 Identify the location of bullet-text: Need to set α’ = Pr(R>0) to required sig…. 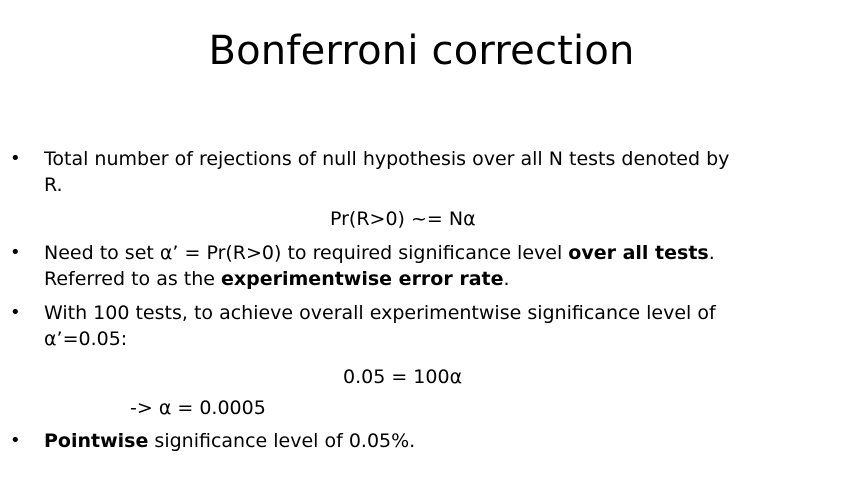
(434, 266).